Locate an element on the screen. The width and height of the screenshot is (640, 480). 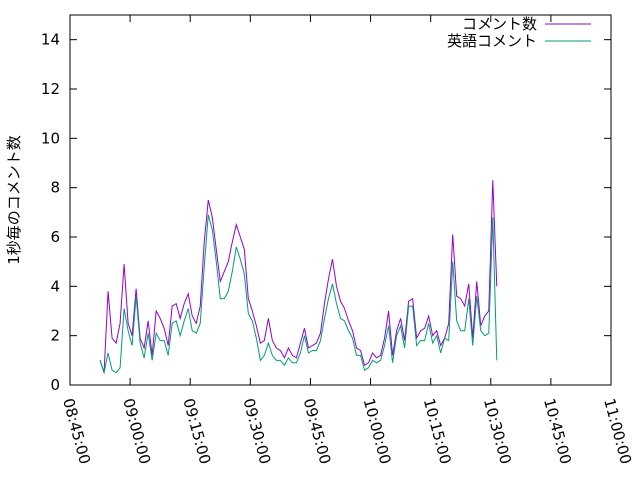
legend: コメント数 英語コメント is located at coordinates (519, 32).